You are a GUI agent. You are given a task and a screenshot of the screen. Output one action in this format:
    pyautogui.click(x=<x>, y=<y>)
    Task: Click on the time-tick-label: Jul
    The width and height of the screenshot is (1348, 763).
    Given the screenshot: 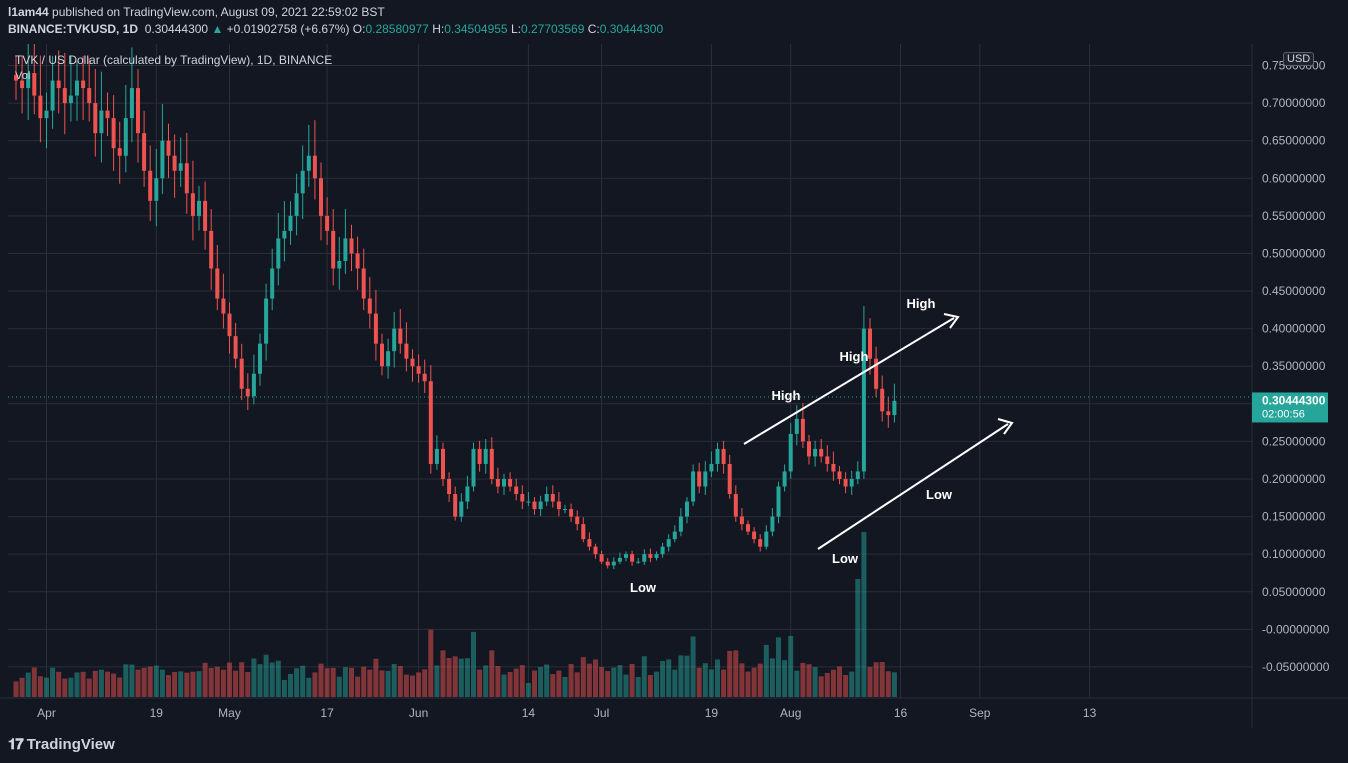 What is the action you would take?
    pyautogui.click(x=601, y=713)
    